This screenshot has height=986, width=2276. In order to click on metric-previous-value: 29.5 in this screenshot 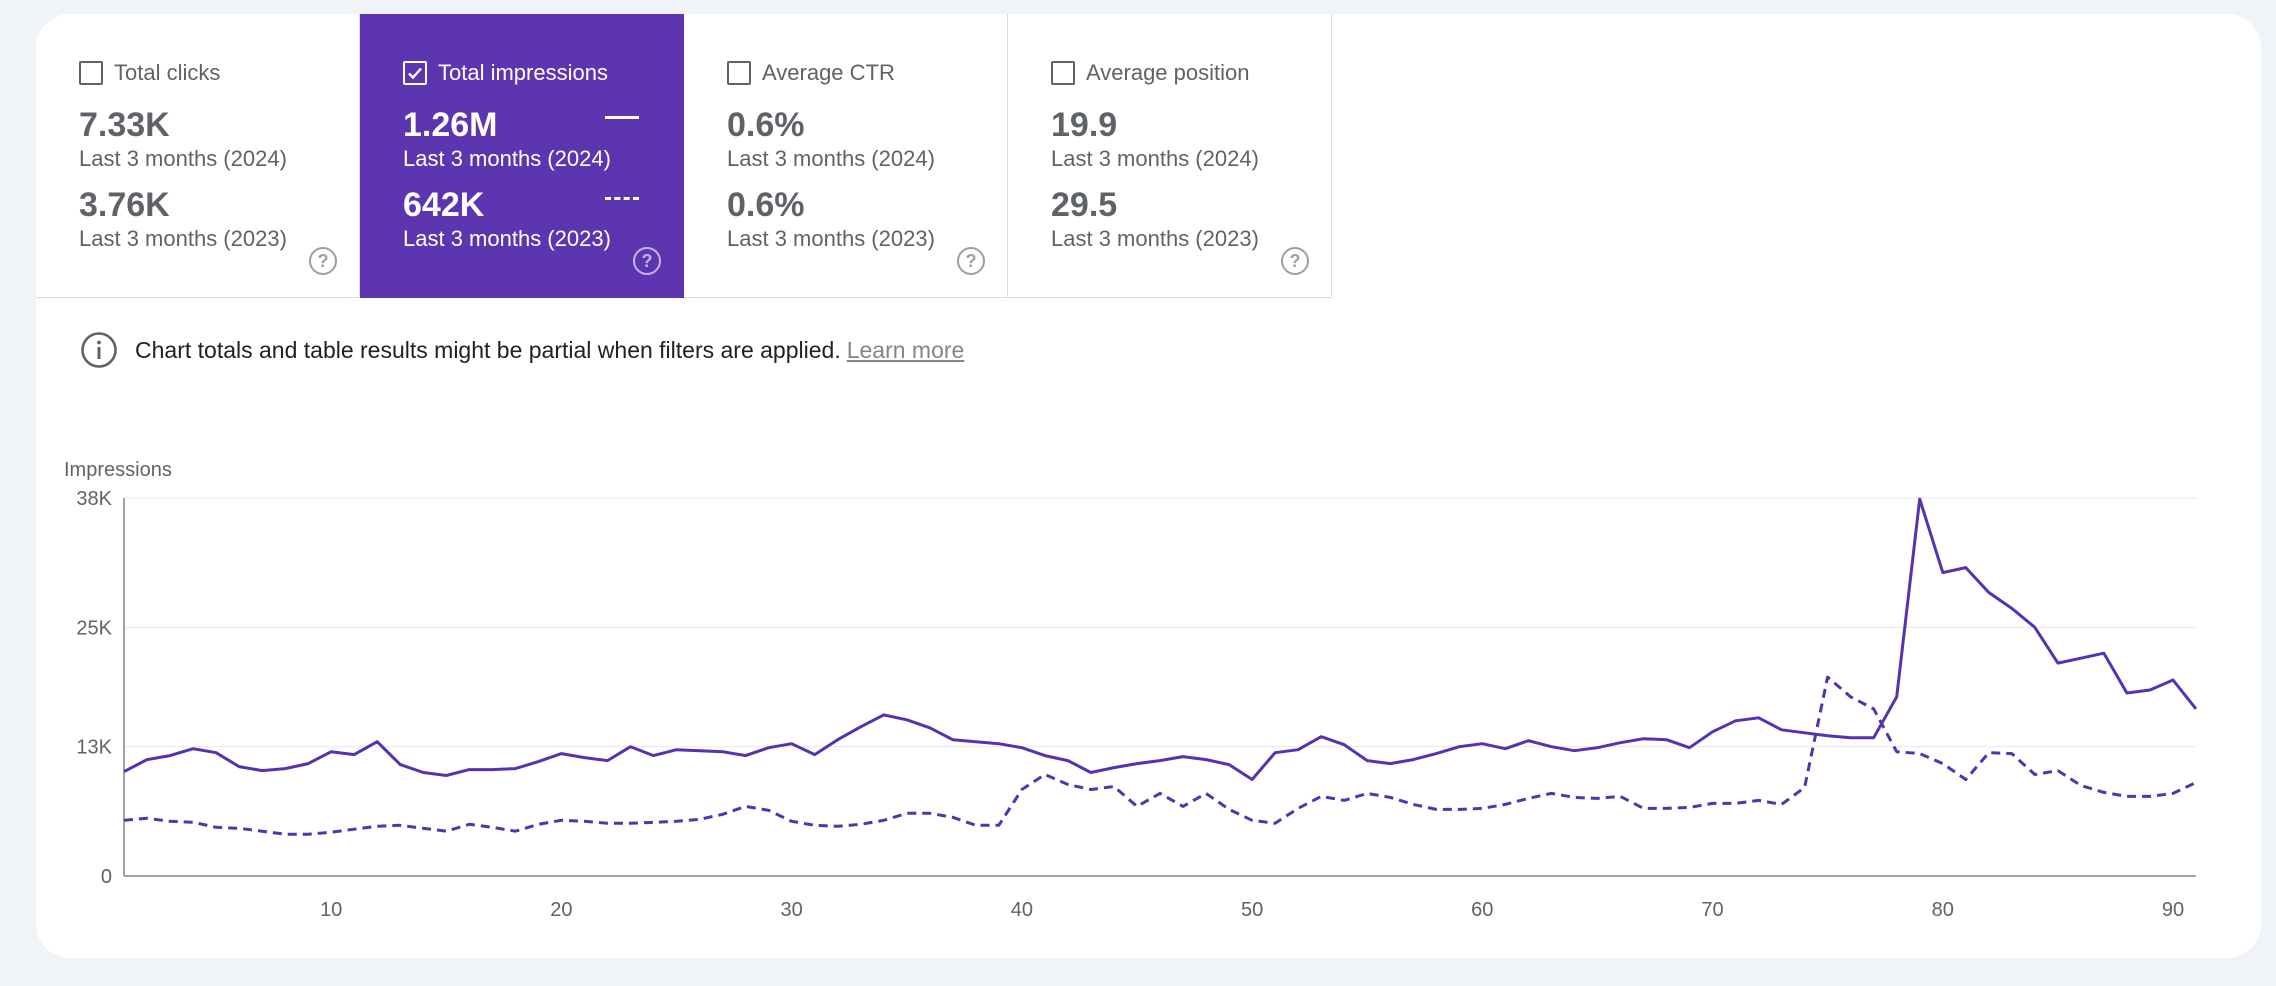, I will do `click(1084, 205)`.